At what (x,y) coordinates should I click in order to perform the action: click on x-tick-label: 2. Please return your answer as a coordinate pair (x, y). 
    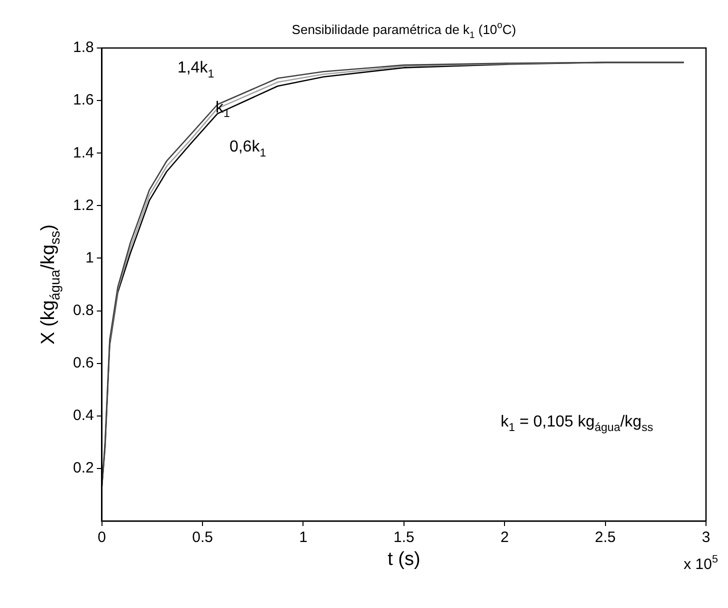
    Looking at the image, I should click on (504, 537).